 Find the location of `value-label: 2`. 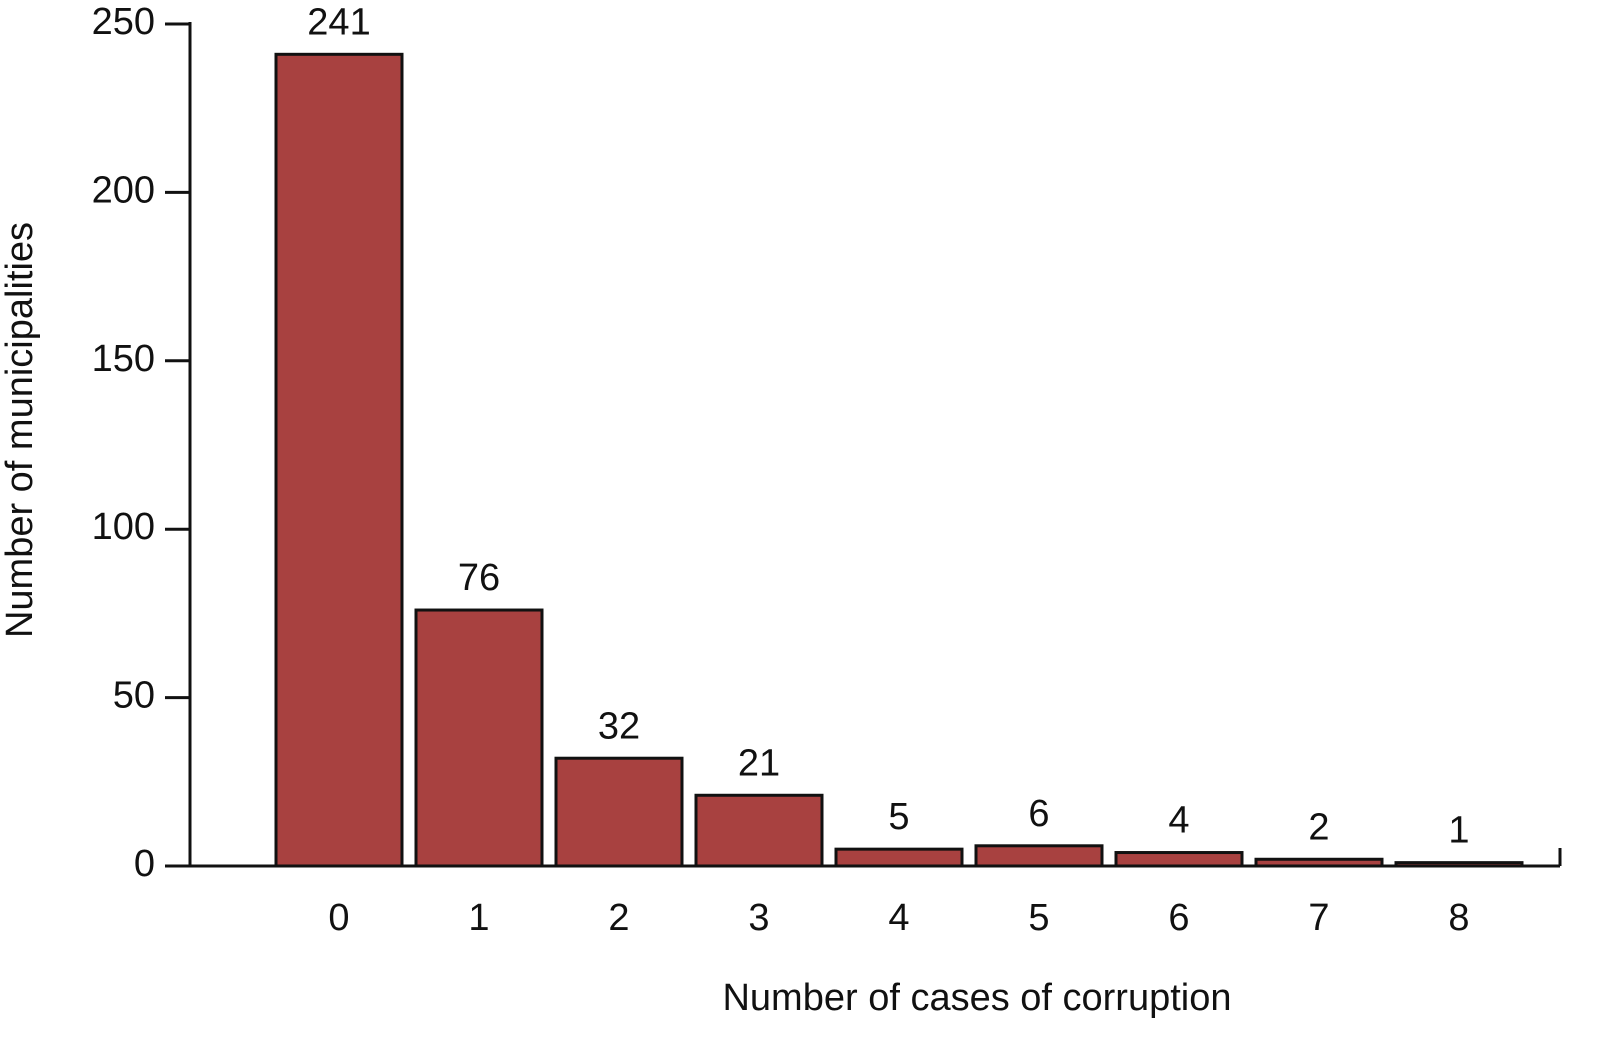

value-label: 2 is located at coordinates (1318, 827).